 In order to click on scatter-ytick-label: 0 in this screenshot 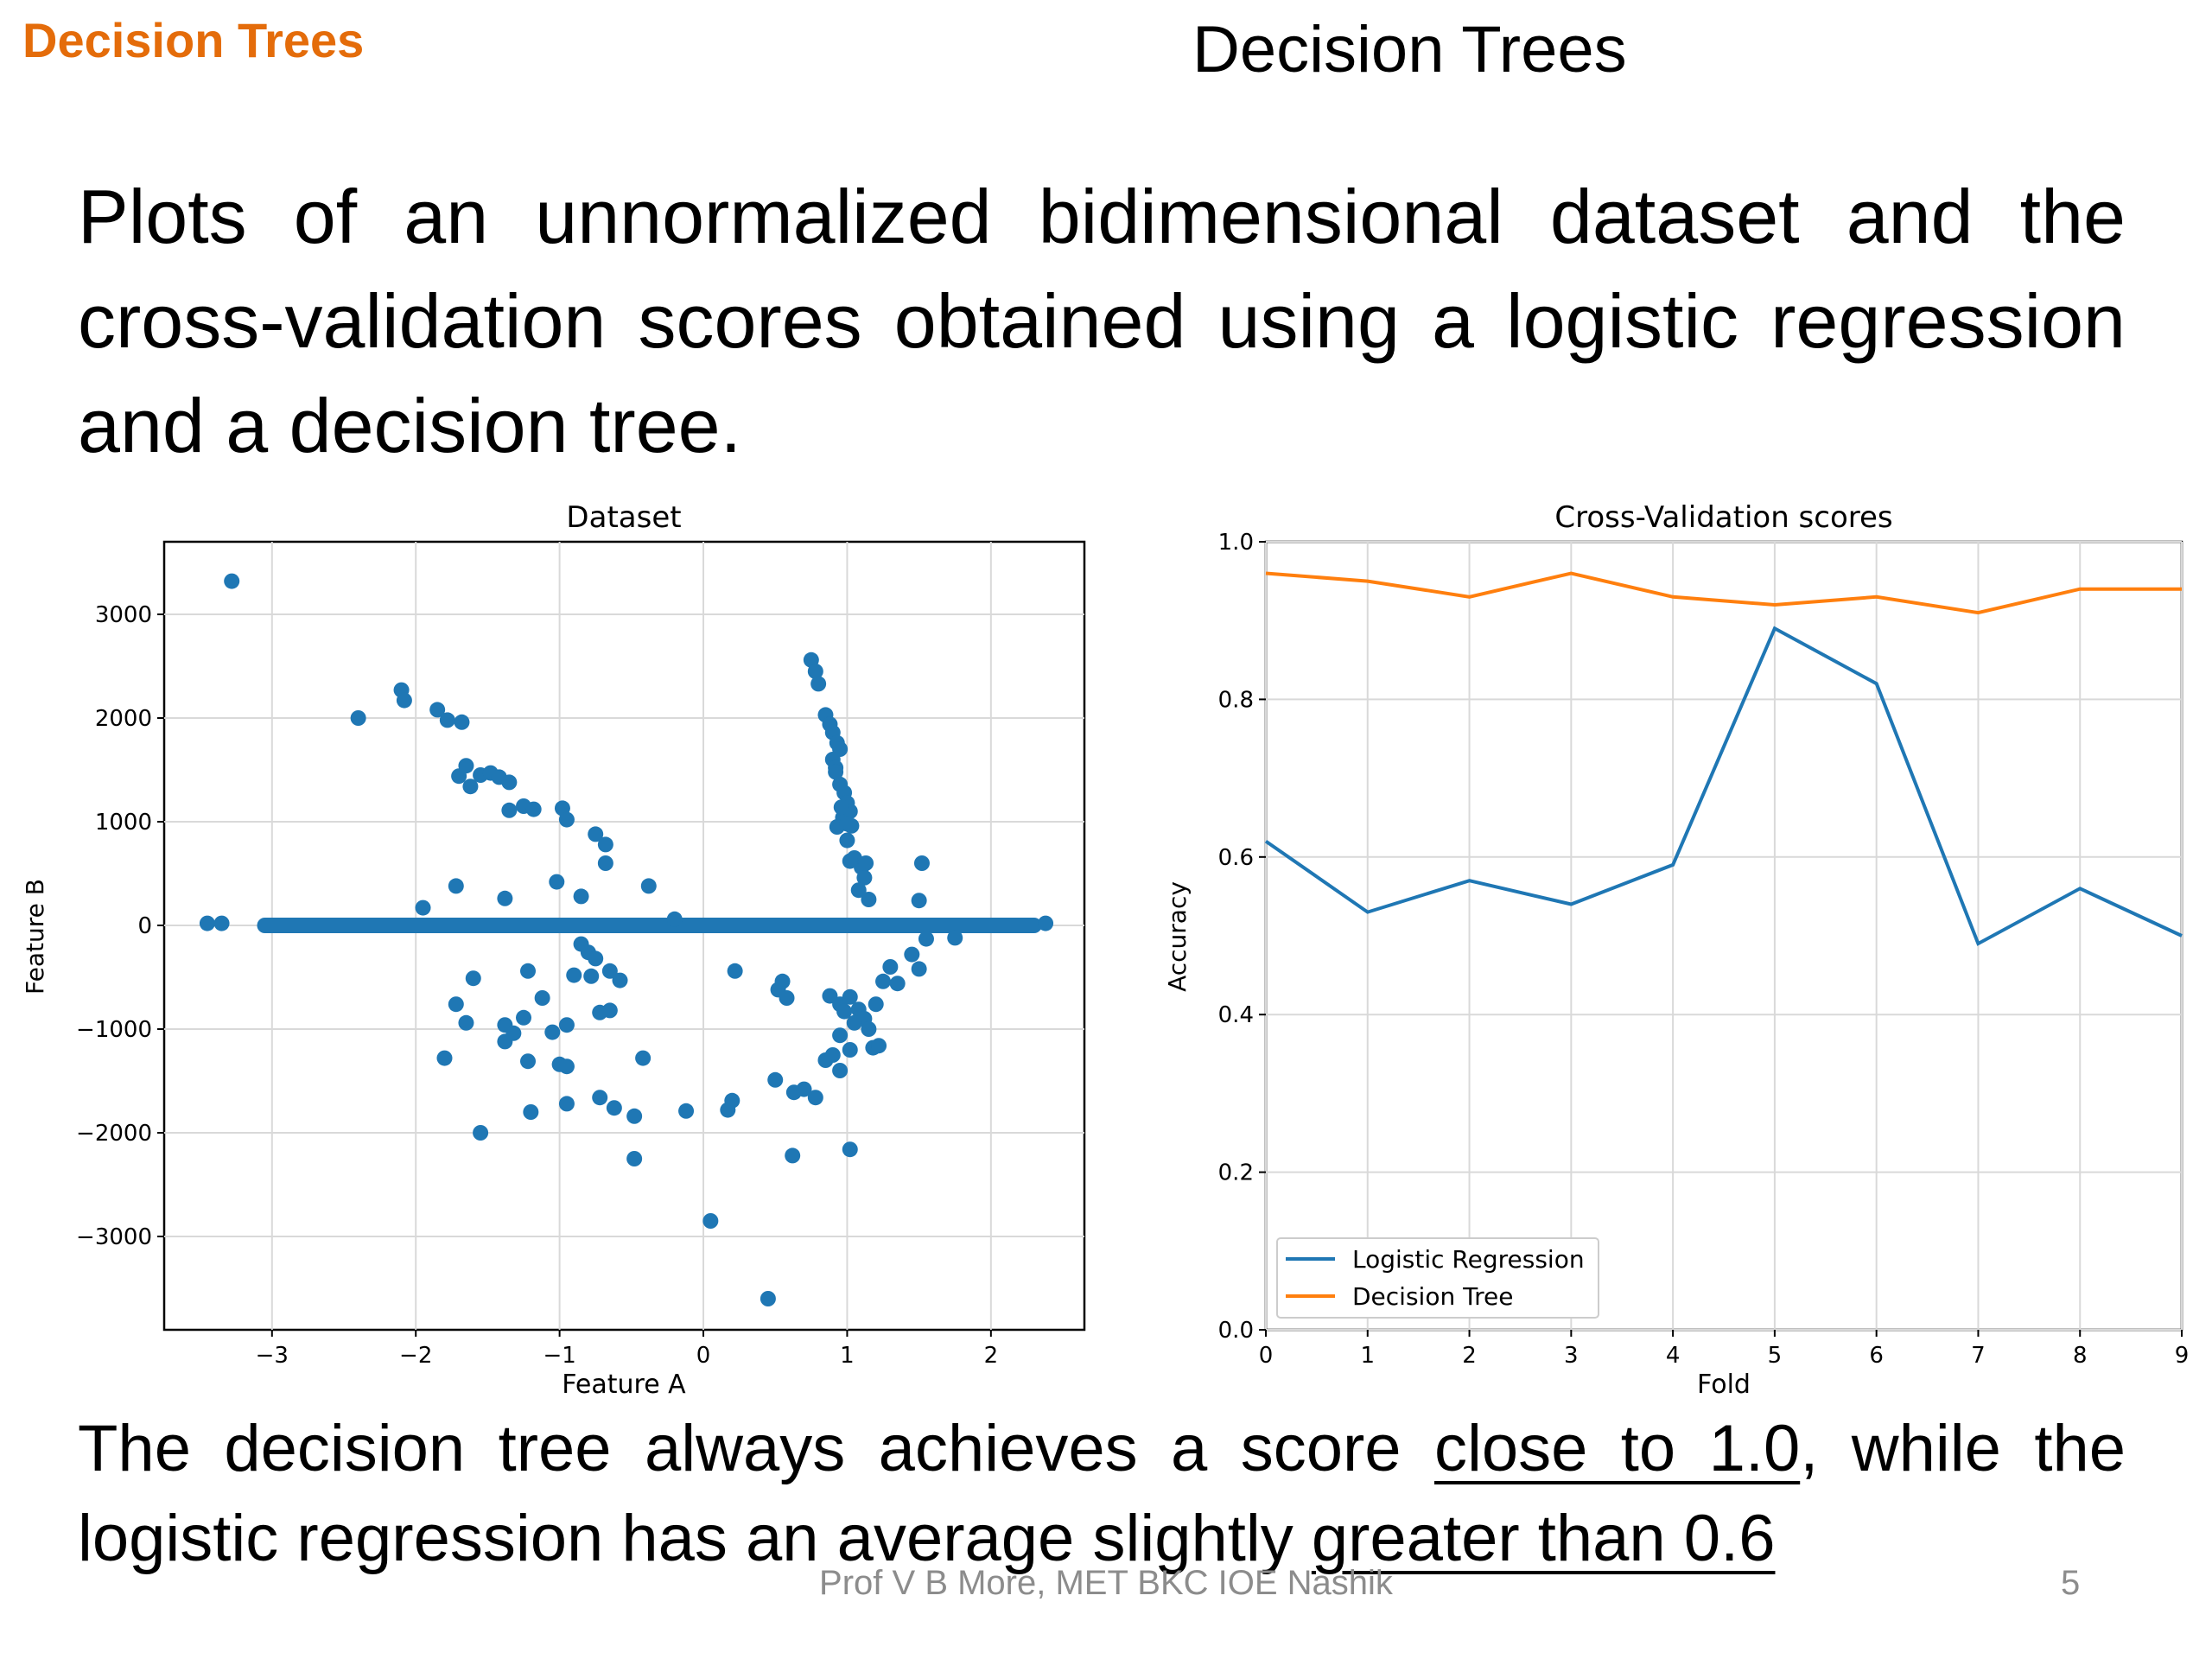, I will do `click(144, 926)`.